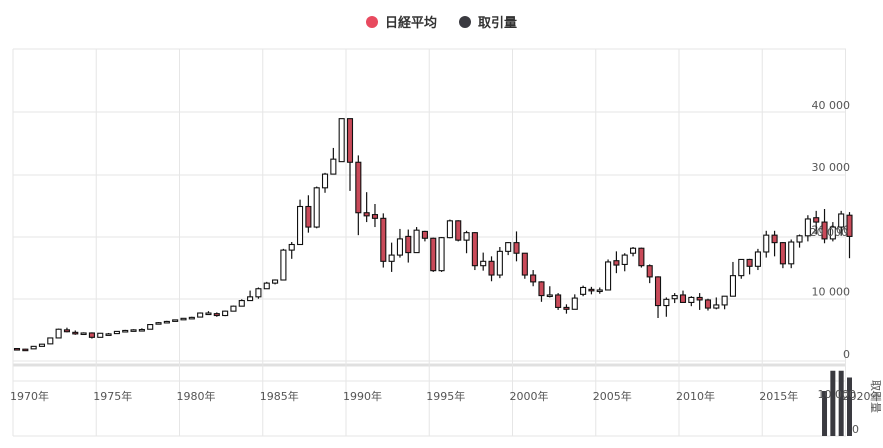 This screenshot has height=448, width=883. I want to click on volume-axis-title: 取引量, so click(876, 396).